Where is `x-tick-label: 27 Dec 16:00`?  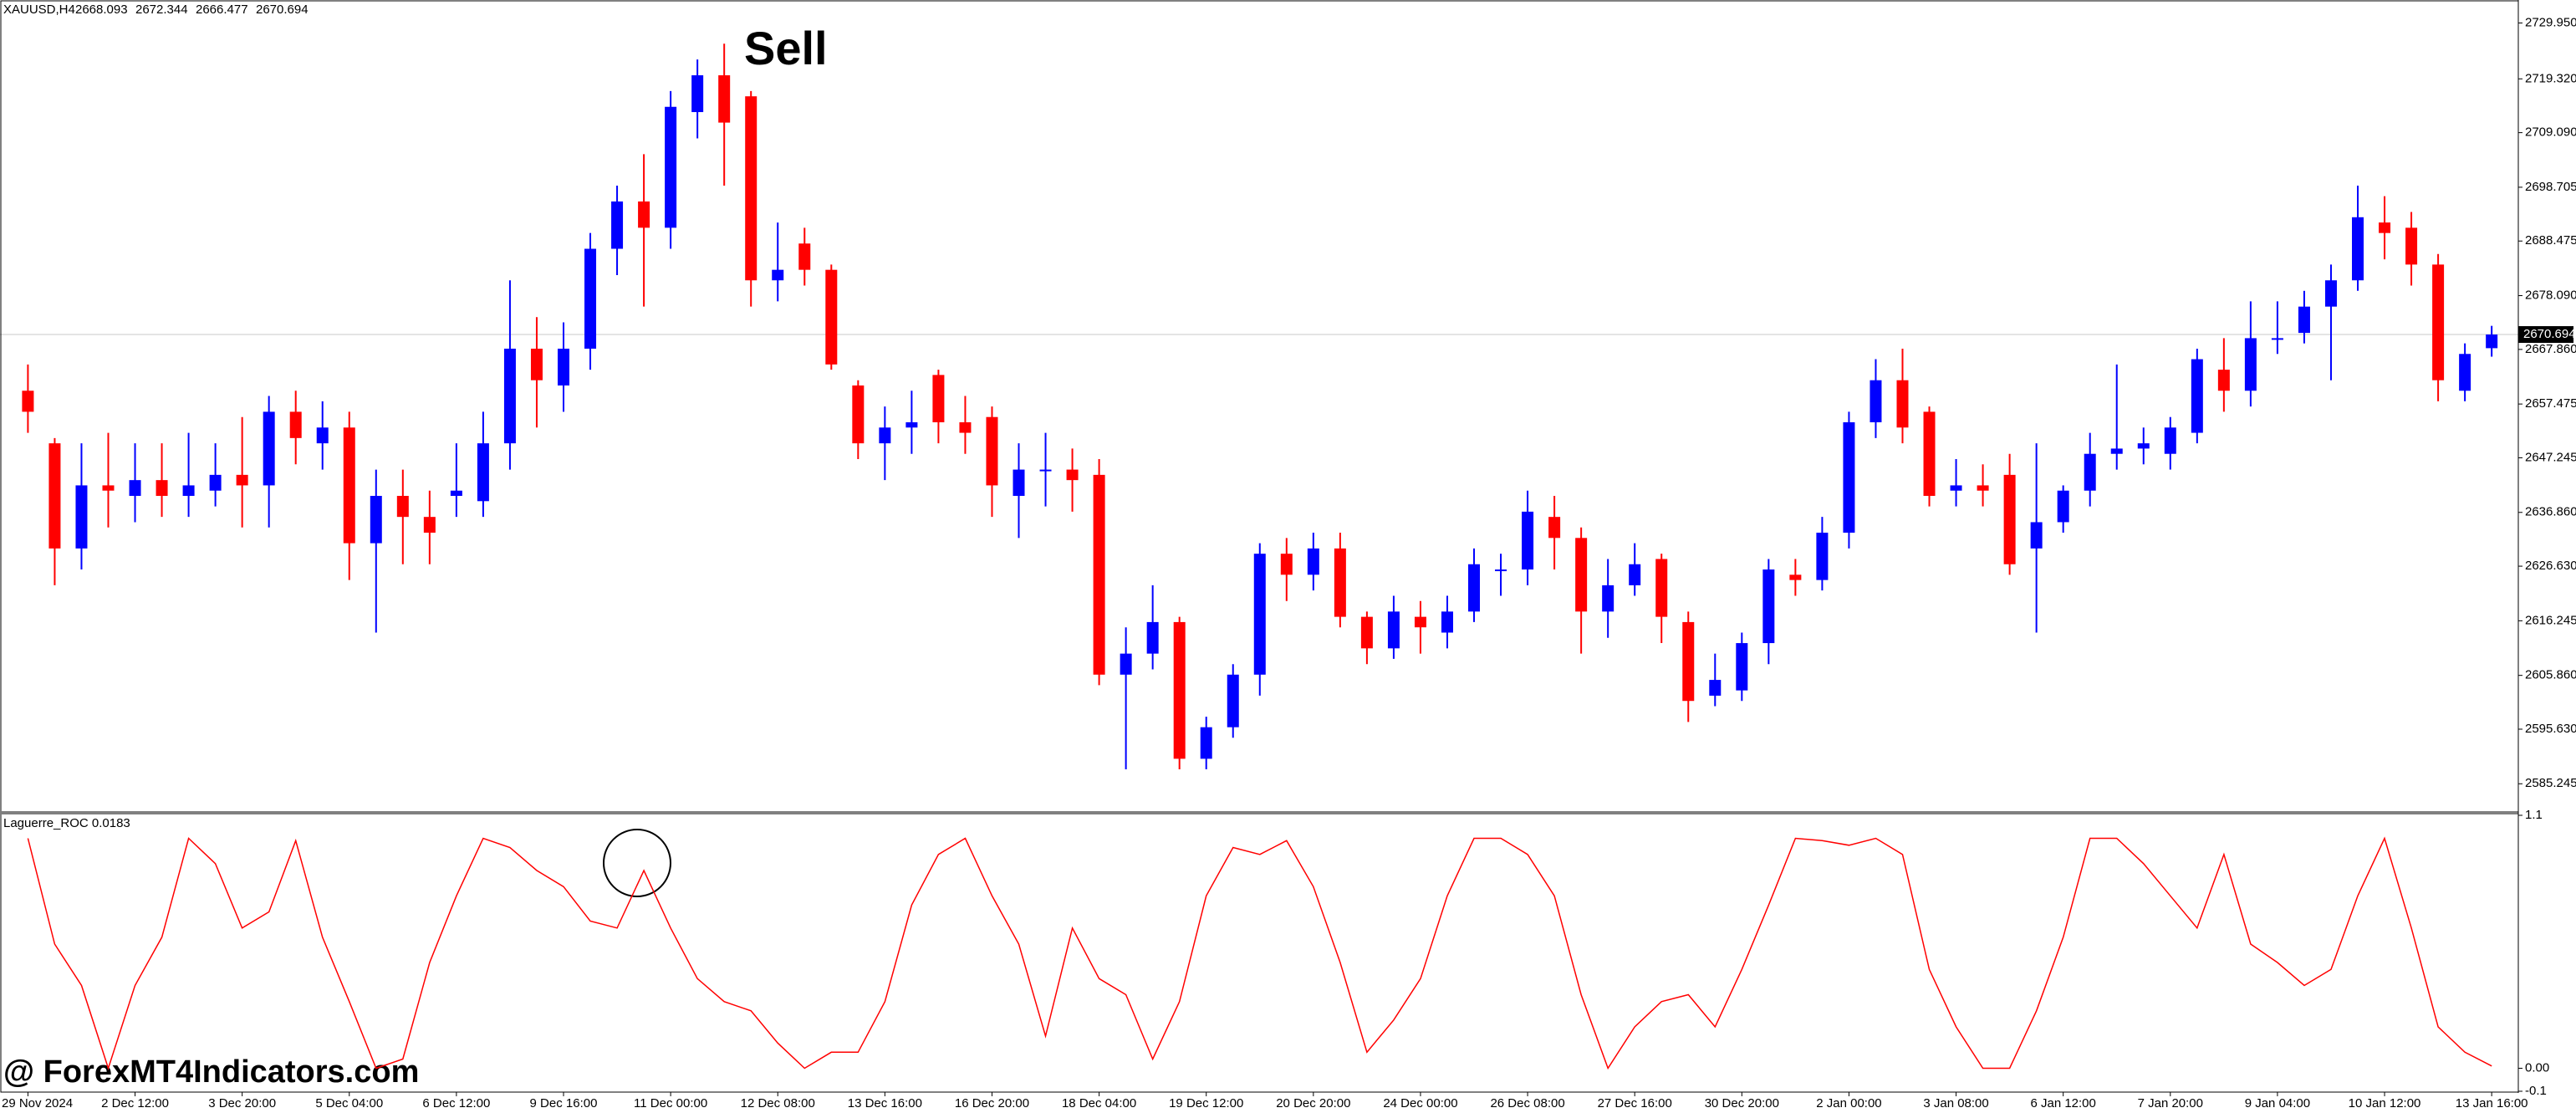
x-tick-label: 27 Dec 16:00 is located at coordinates (1635, 1103).